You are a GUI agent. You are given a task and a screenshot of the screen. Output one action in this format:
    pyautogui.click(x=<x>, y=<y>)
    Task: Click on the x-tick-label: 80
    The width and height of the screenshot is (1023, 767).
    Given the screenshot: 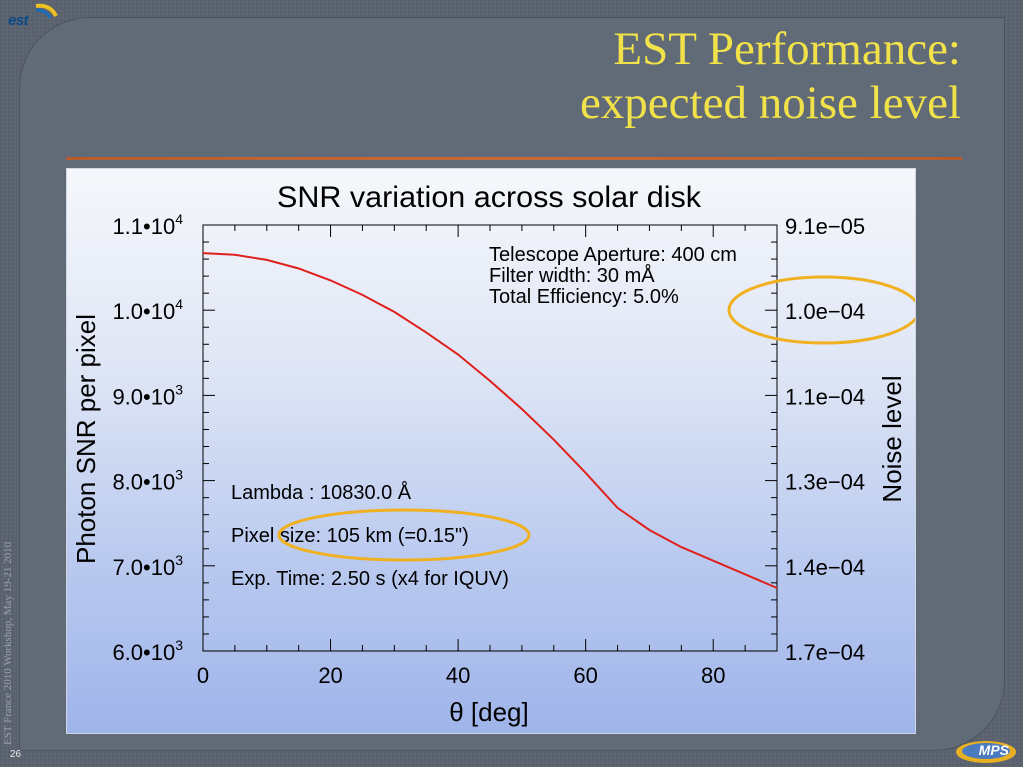 What is the action you would take?
    pyautogui.click(x=713, y=675)
    